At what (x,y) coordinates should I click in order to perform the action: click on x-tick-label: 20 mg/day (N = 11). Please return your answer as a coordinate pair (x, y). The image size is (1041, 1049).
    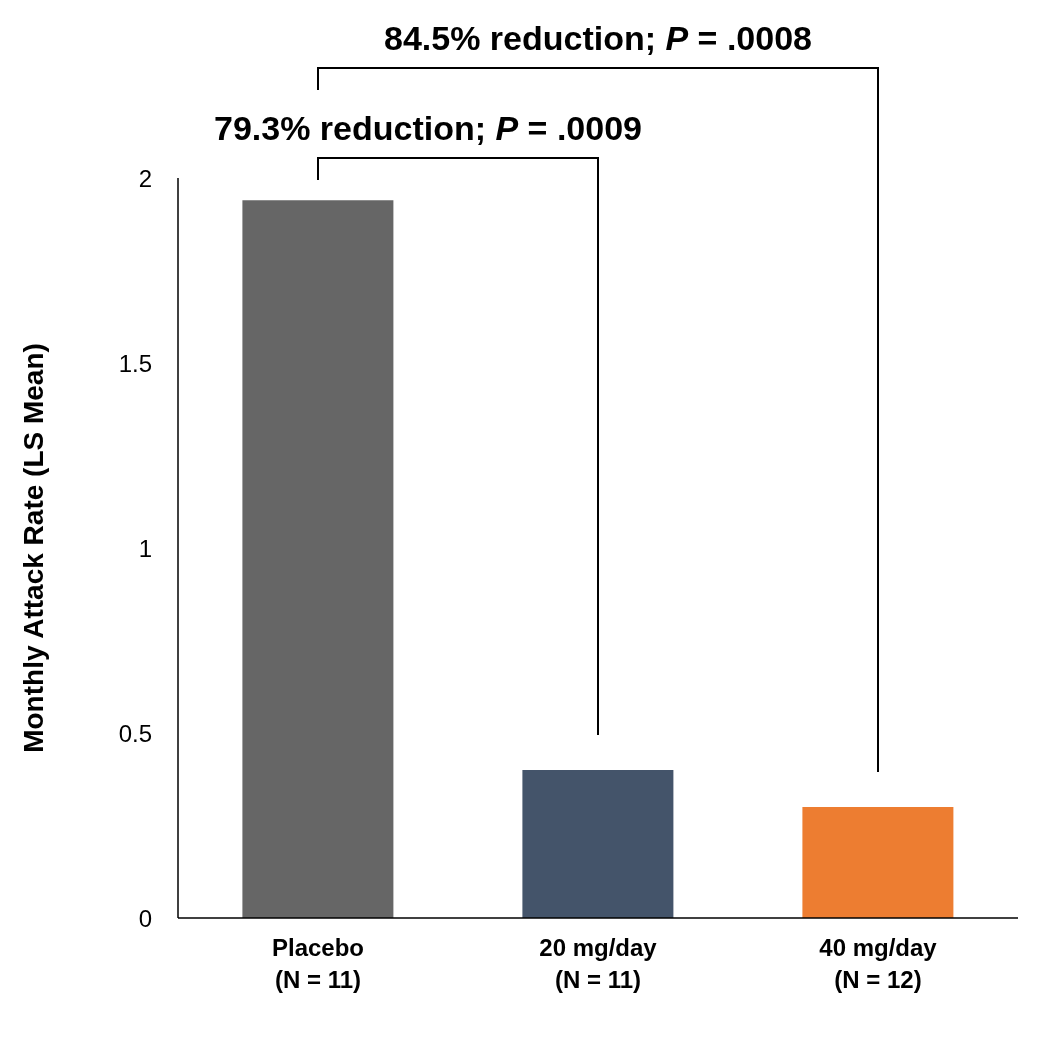
    Looking at the image, I should click on (598, 963).